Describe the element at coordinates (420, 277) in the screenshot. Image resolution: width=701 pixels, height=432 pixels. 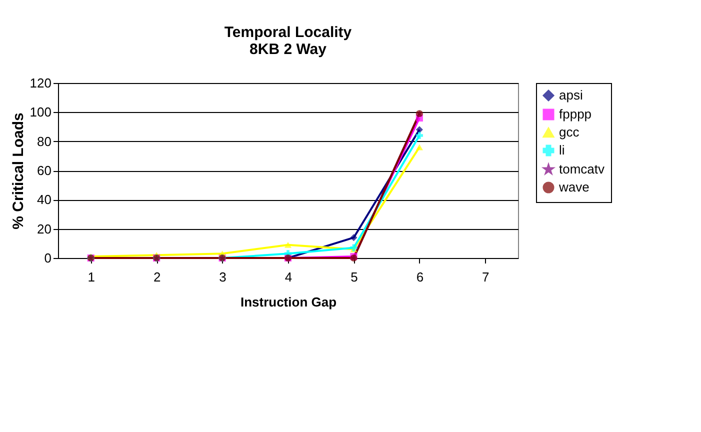
I see `x-tick-label: 6` at that location.